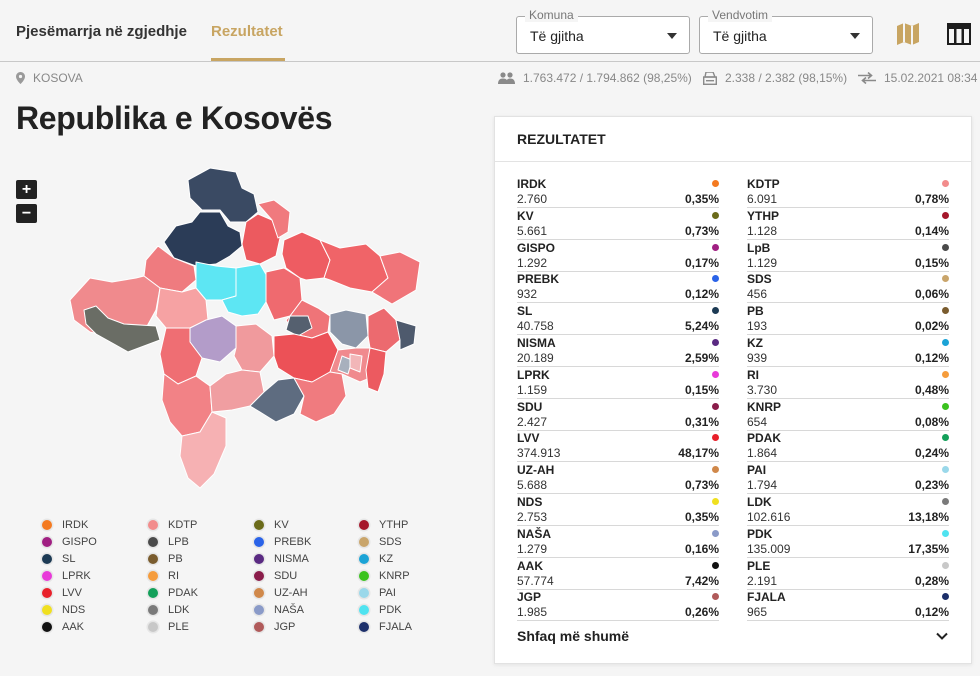  What do you see at coordinates (275, 576) in the screenshot?
I see `legend-item: SDU` at bounding box center [275, 576].